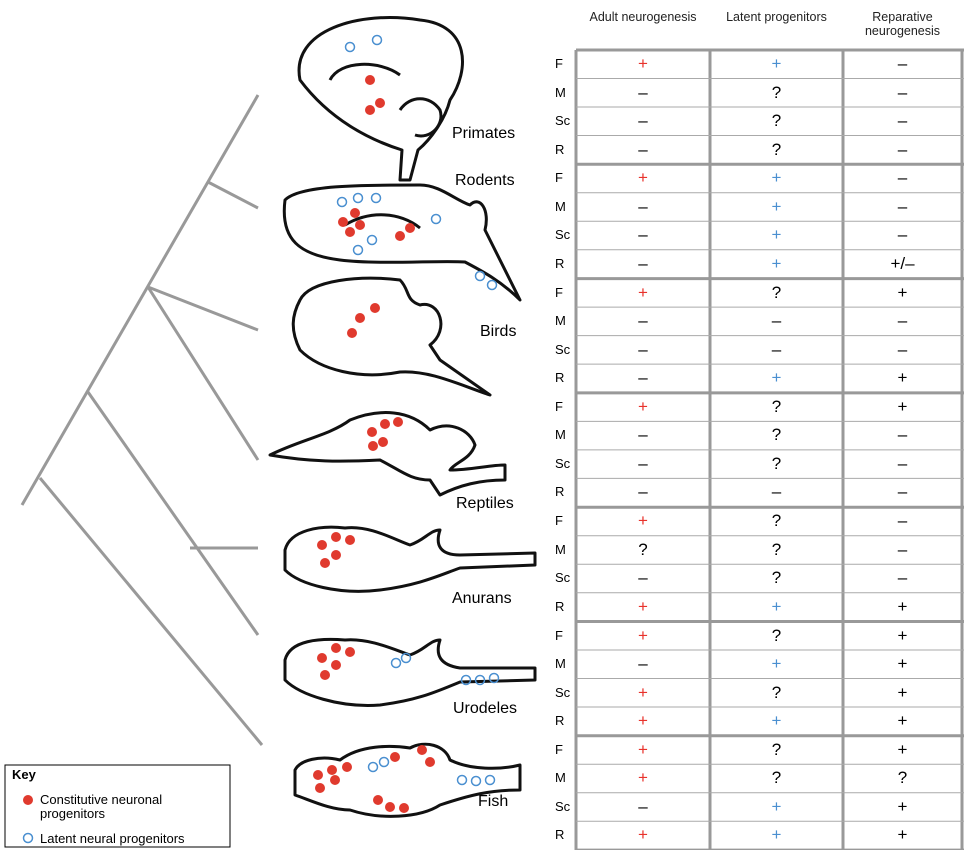  I want to click on species-label: Birds, so click(498, 331).